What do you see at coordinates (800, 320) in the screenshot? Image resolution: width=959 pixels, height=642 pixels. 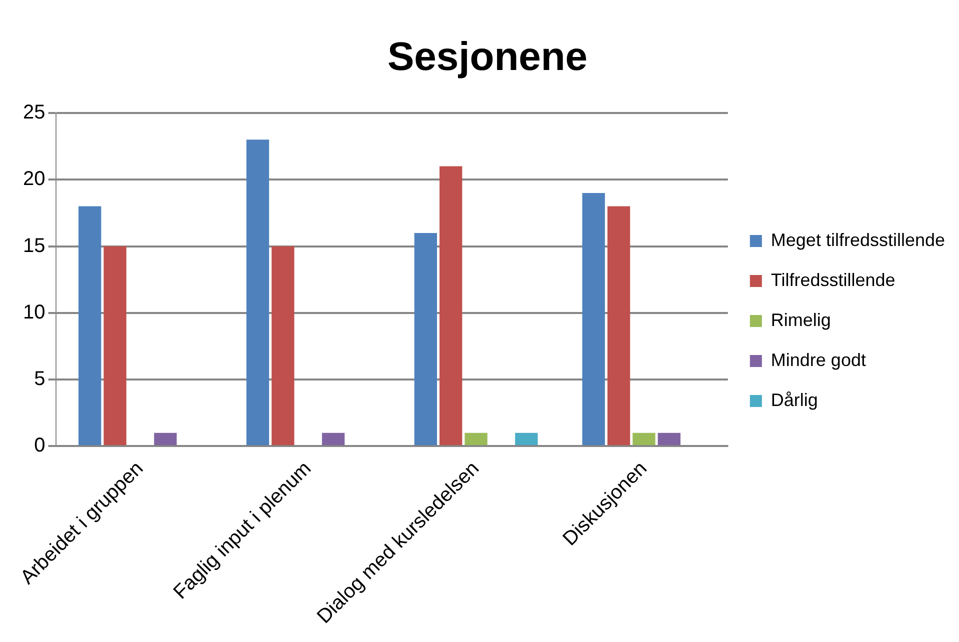 I see `legend-label: Rimelig` at bounding box center [800, 320].